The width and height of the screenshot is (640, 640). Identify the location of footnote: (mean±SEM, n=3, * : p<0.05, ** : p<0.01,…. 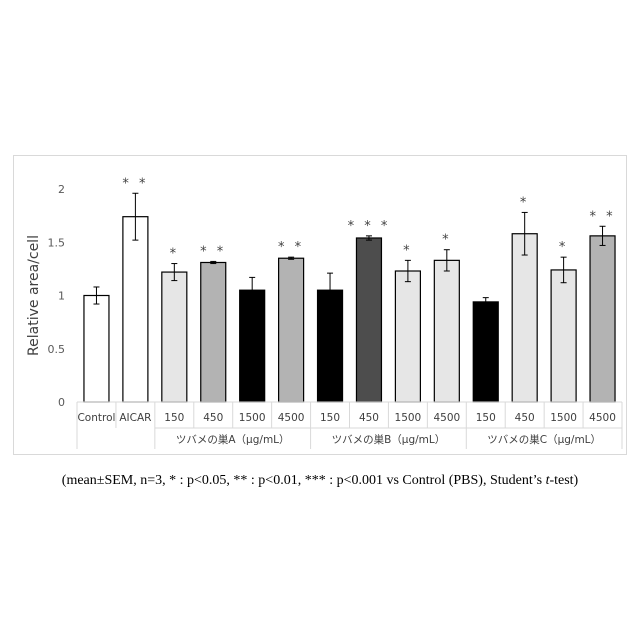
(320, 481).